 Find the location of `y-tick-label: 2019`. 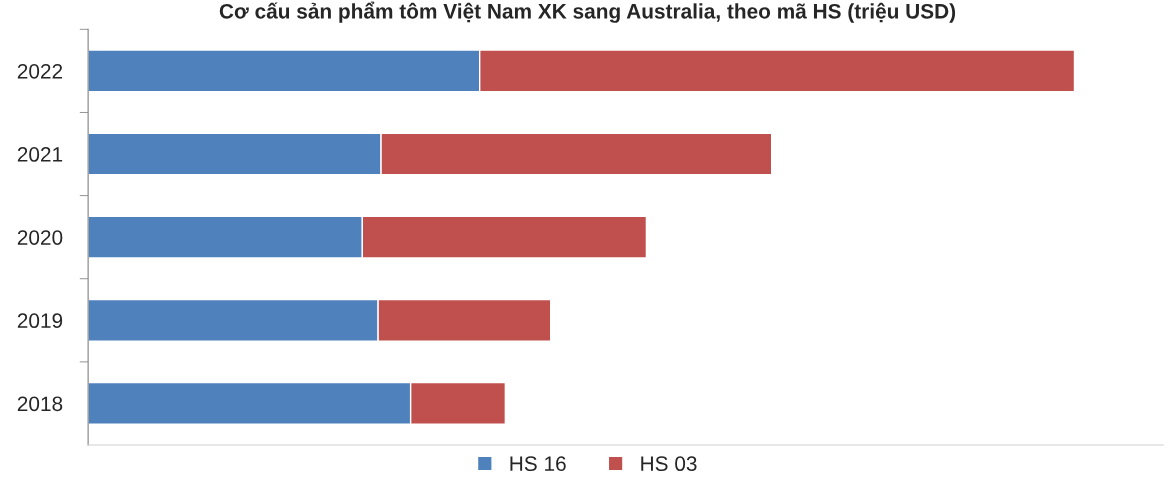

y-tick-label: 2019 is located at coordinates (40, 321).